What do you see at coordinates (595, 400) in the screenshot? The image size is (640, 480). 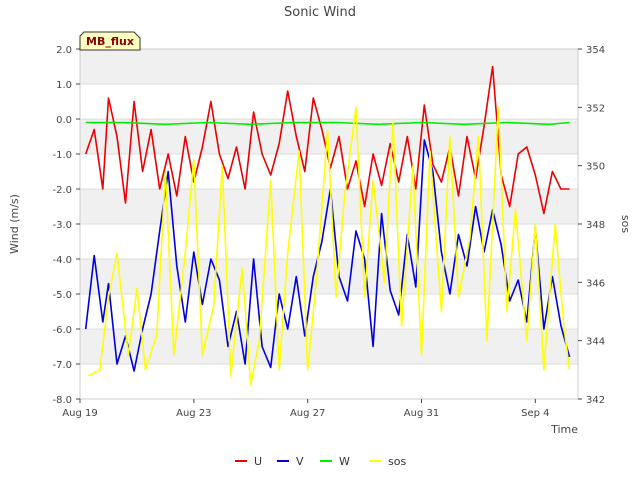 I see `right-tick-label: 342` at bounding box center [595, 400].